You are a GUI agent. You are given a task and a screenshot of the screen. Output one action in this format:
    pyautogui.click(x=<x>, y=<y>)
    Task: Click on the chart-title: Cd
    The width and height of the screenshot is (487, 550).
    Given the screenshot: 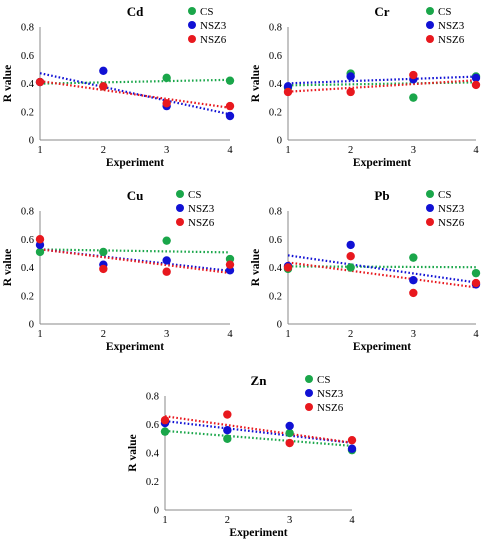 What is the action you would take?
    pyautogui.click(x=135, y=11)
    